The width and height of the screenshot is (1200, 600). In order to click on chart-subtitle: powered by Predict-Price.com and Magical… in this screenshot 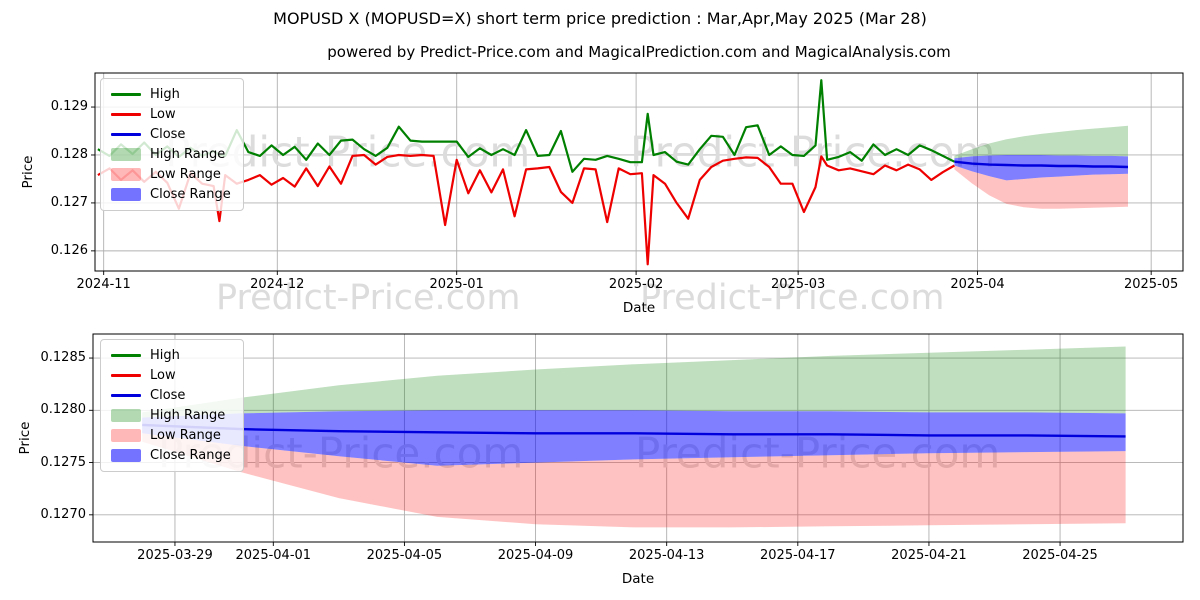, I will do `click(639, 52)`.